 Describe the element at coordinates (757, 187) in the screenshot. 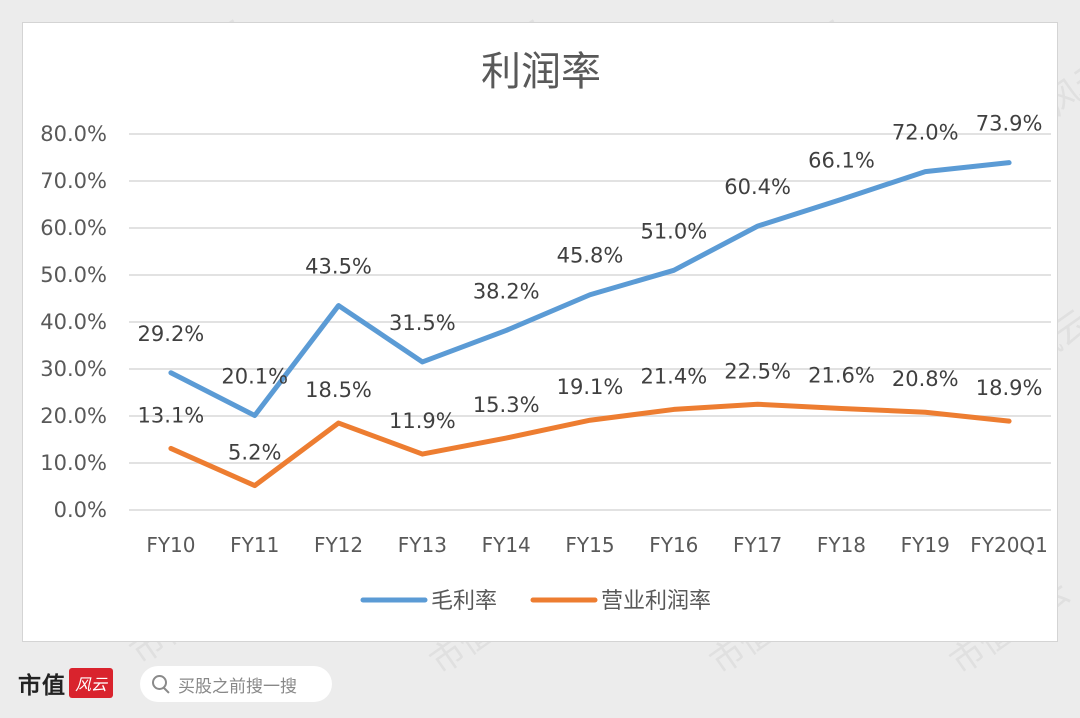

I see `data-label: 60.4%` at that location.